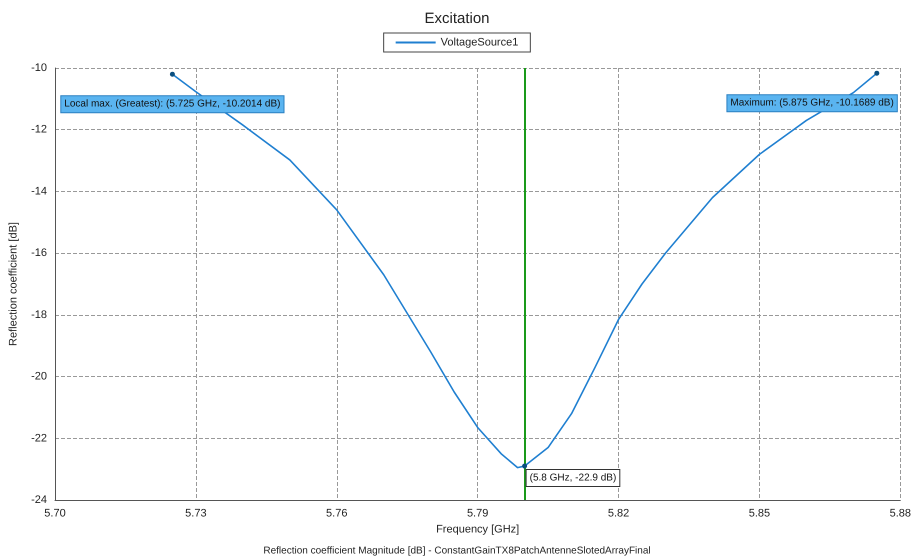  Describe the element at coordinates (39, 438) in the screenshot. I see `y-tick-label: -22` at that location.